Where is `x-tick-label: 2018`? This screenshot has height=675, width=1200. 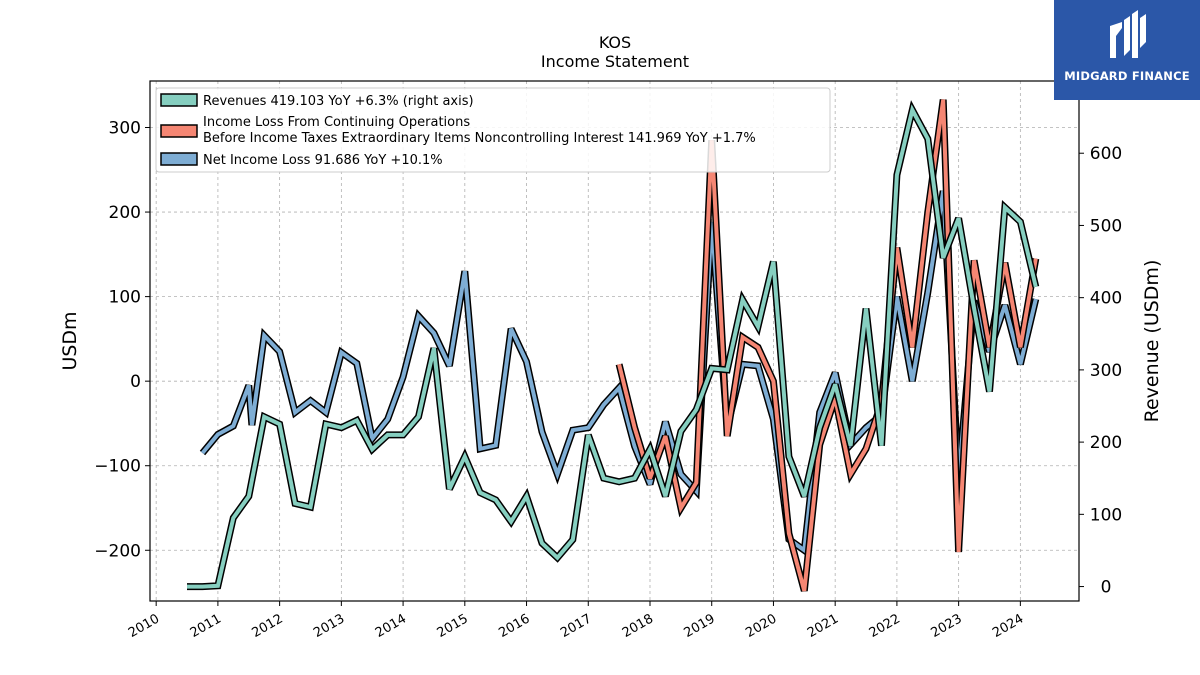
x-tick-label: 2018 is located at coordinates (638, 626).